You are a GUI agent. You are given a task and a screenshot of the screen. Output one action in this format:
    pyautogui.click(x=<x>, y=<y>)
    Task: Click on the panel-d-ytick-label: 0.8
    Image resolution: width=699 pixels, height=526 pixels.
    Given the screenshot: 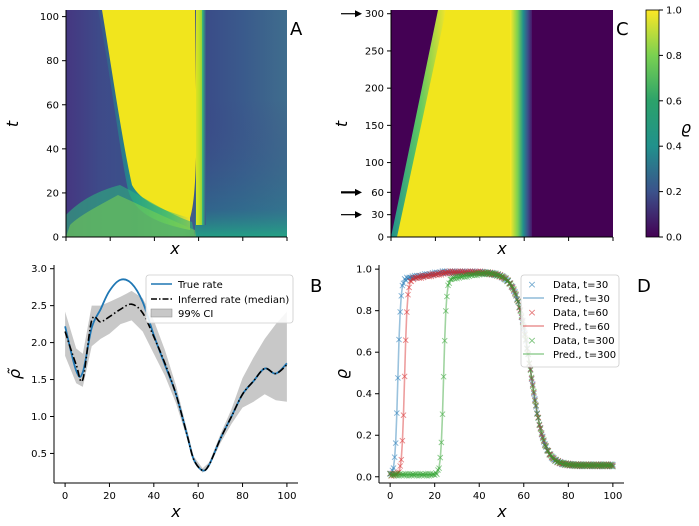 What is the action you would take?
    pyautogui.click(x=364, y=311)
    